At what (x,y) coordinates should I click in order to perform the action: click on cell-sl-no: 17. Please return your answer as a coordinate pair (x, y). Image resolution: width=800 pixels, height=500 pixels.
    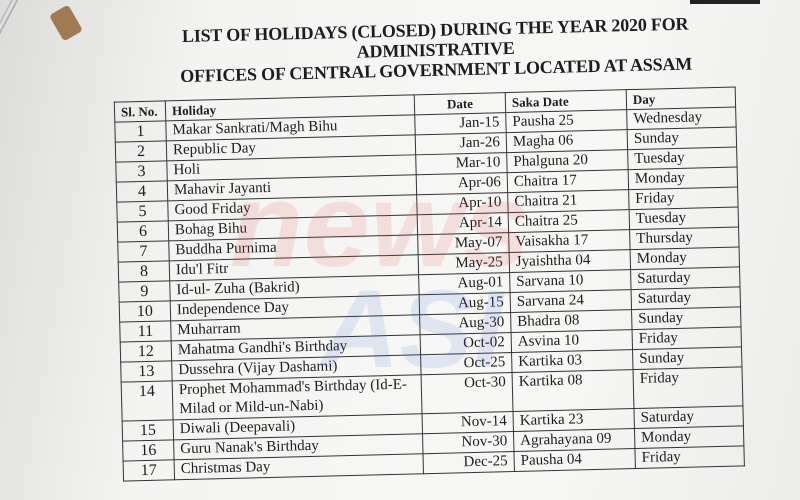
    Looking at the image, I should click on (149, 470).